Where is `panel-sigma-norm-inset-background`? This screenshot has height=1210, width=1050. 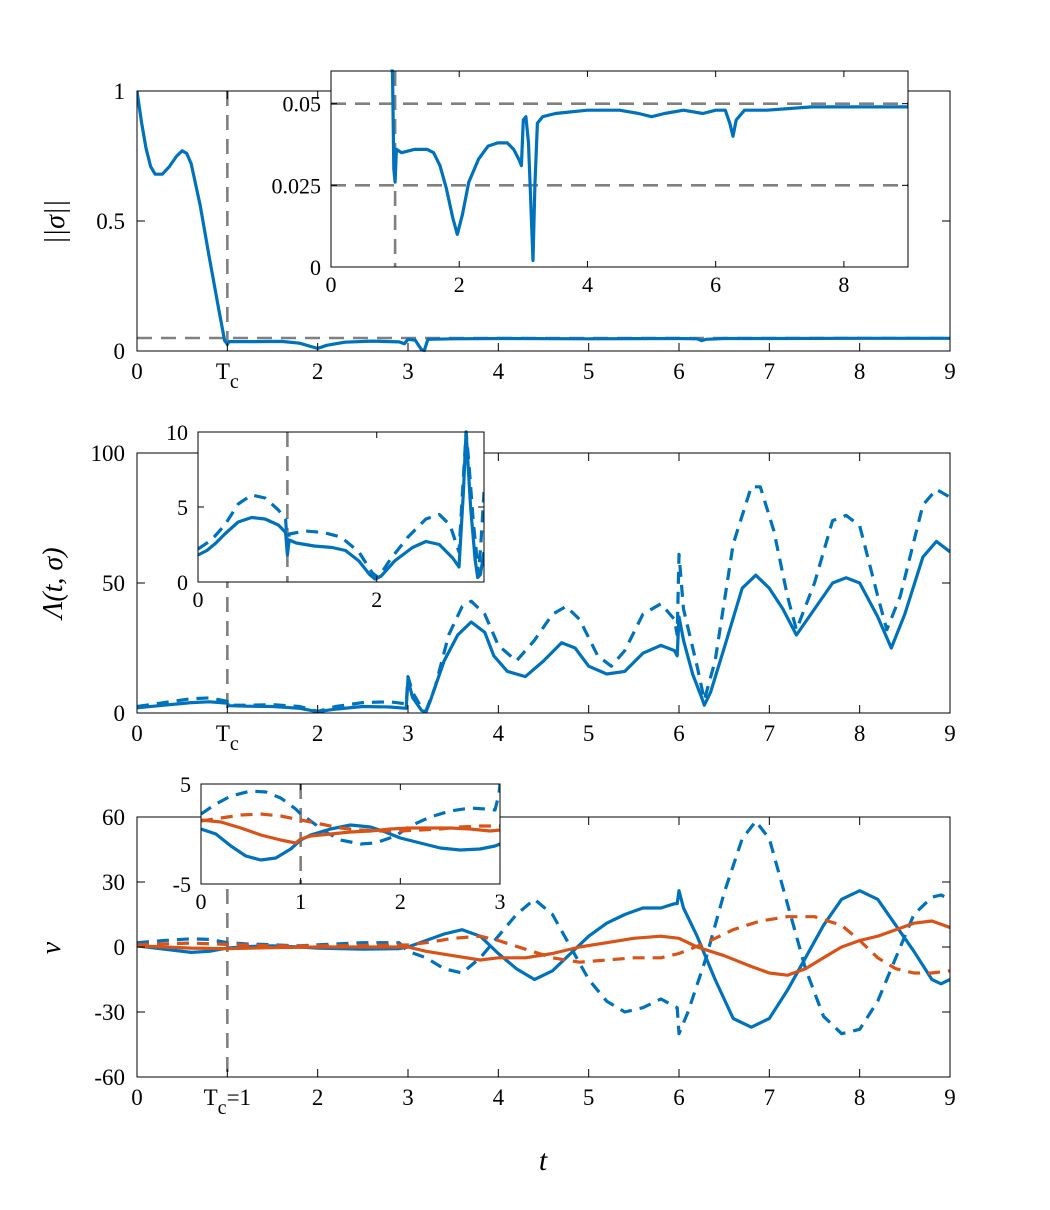 panel-sigma-norm-inset-background is located at coordinates (619, 169).